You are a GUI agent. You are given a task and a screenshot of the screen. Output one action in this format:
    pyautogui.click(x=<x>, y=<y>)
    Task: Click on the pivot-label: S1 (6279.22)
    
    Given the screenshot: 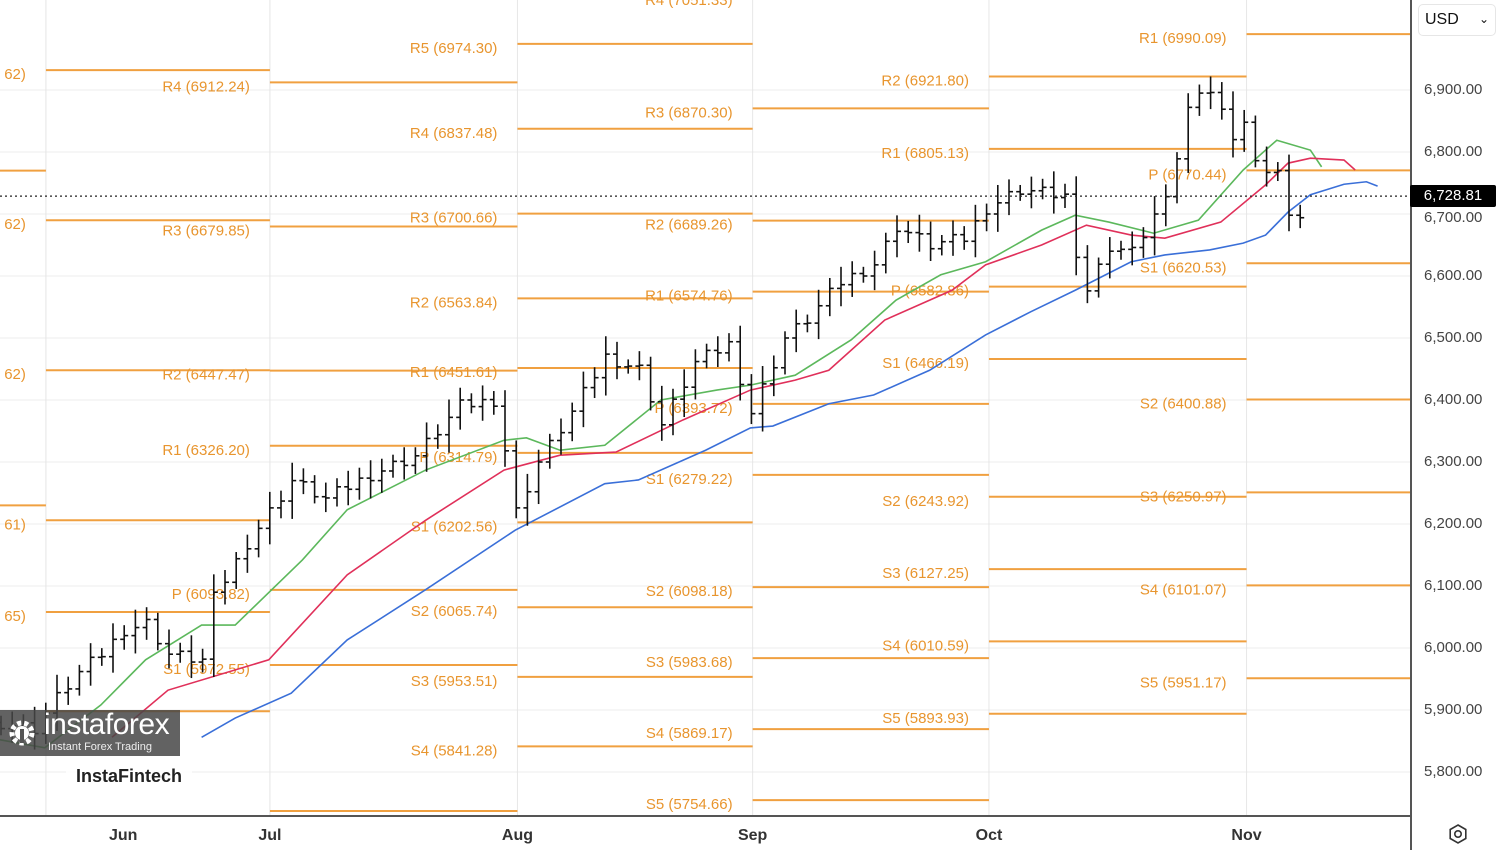 What is the action you would take?
    pyautogui.click(x=689, y=479)
    